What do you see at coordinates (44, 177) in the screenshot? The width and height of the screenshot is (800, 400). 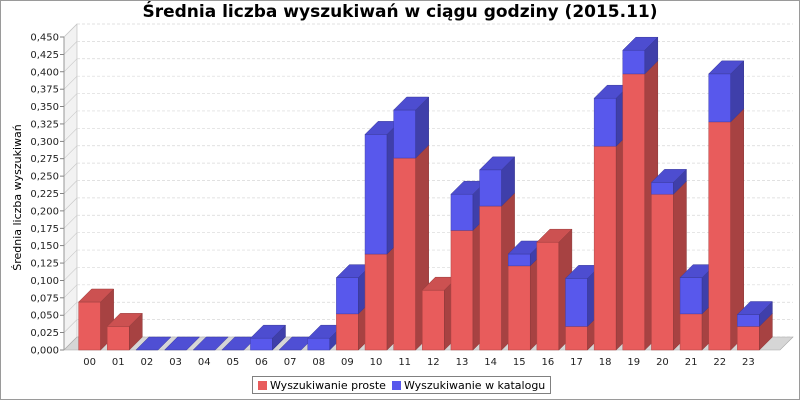 I see `y-tick-label: 0,250` at bounding box center [44, 177].